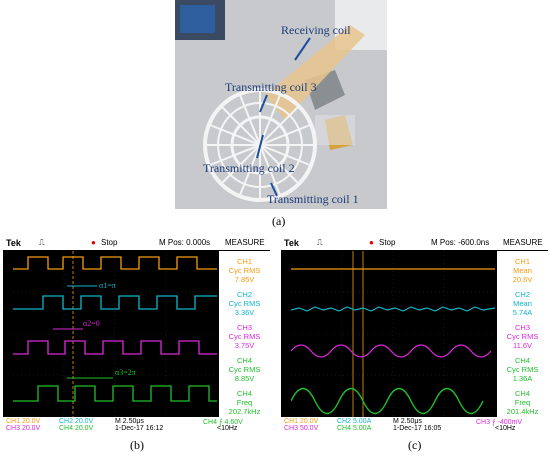  Describe the element at coordinates (23, 428) in the screenshot. I see `footer-ch3: CH3 20.0V` at that location.